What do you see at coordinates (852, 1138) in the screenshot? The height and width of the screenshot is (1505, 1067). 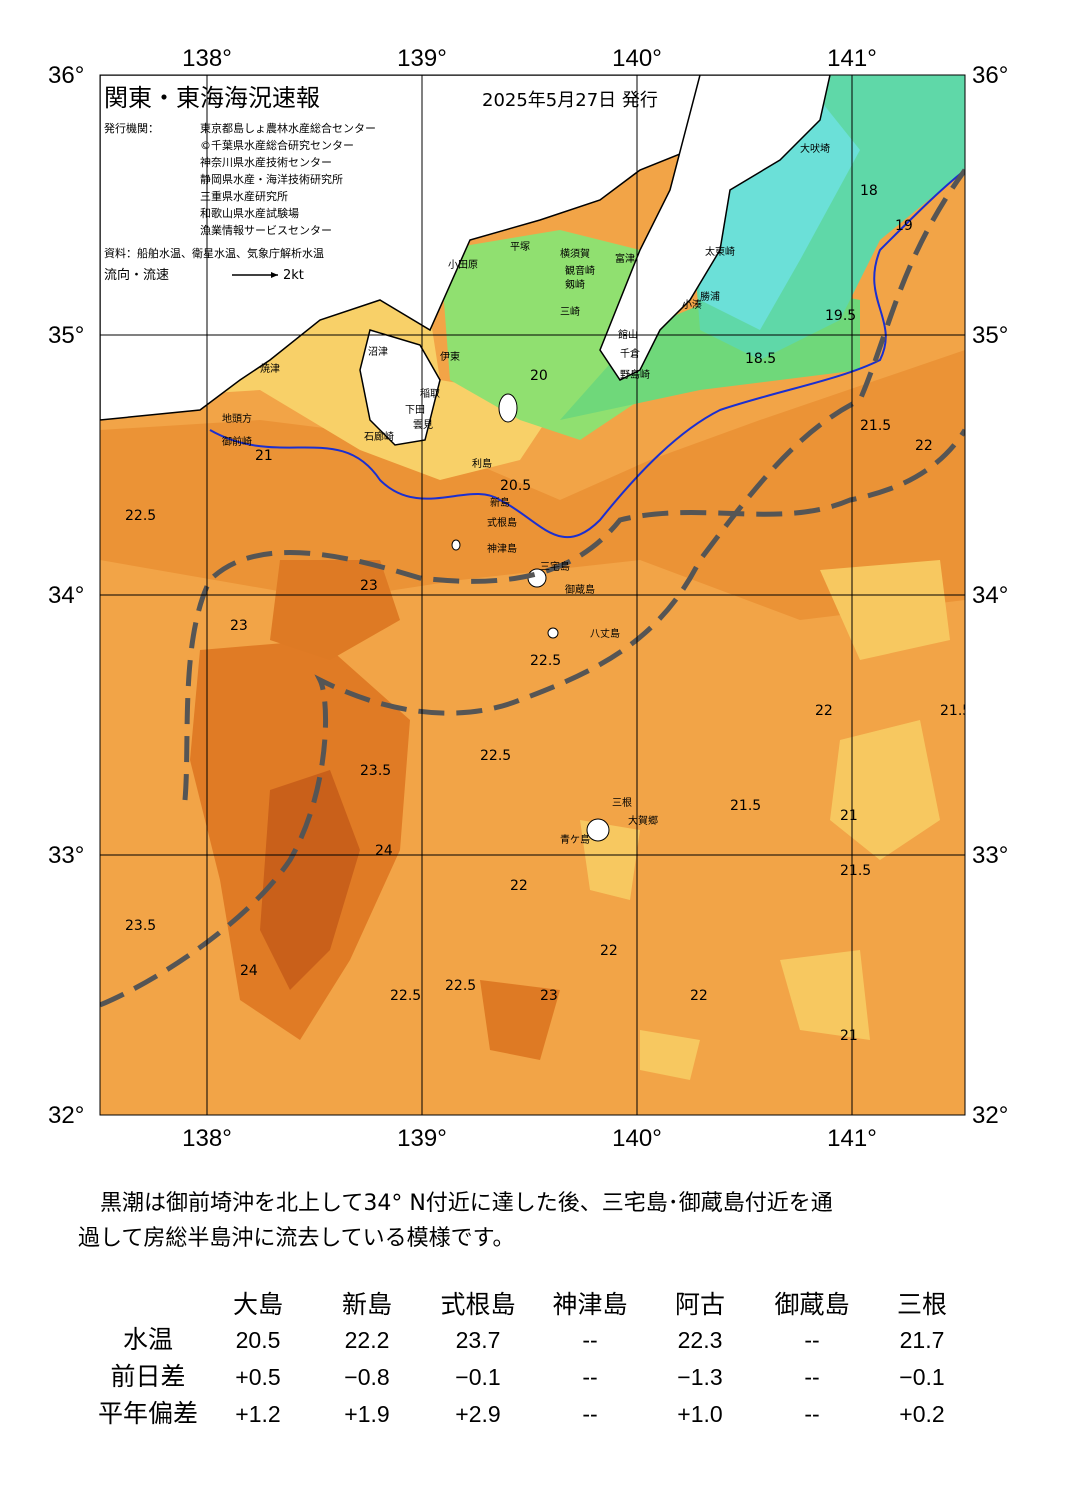 I see `lon-label-bottom: 141°` at bounding box center [852, 1138].